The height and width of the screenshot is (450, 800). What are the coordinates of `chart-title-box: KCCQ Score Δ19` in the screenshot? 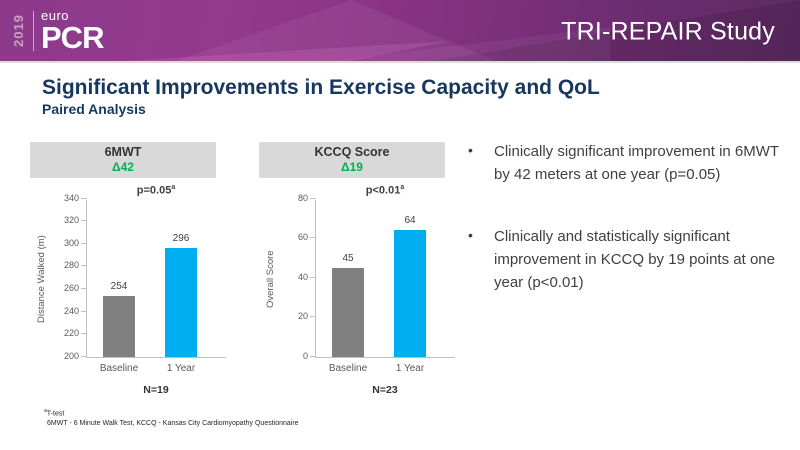 It's located at (352, 160).